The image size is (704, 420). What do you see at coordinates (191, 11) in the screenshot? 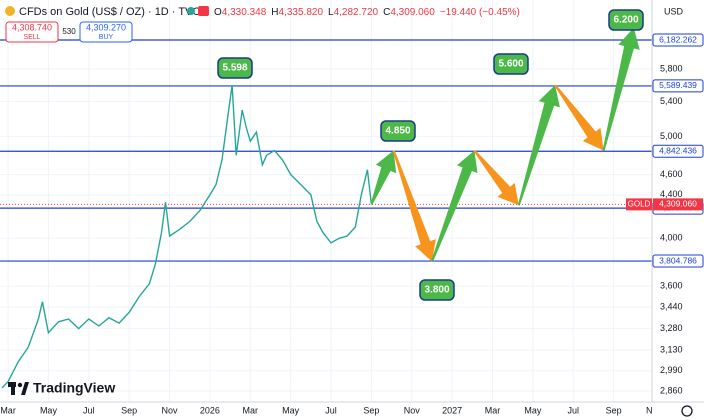
I see `status-dot` at bounding box center [191, 11].